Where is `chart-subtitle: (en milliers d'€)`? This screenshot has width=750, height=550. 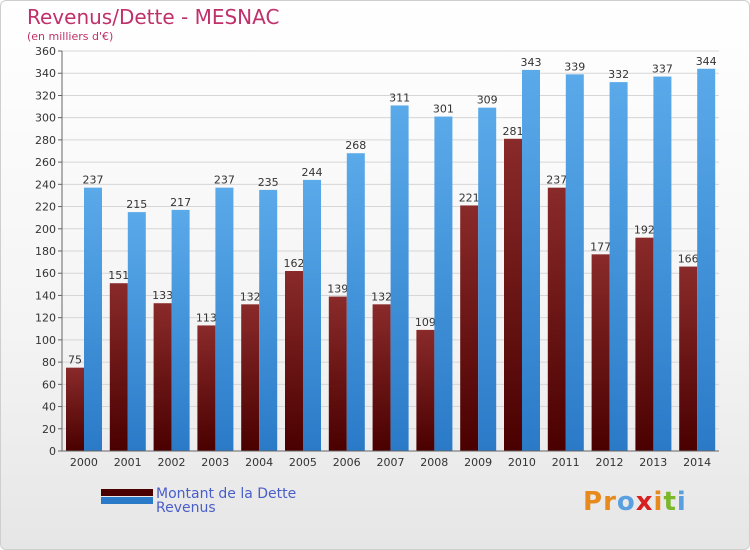 chart-subtitle: (en milliers d'€) is located at coordinates (70, 36).